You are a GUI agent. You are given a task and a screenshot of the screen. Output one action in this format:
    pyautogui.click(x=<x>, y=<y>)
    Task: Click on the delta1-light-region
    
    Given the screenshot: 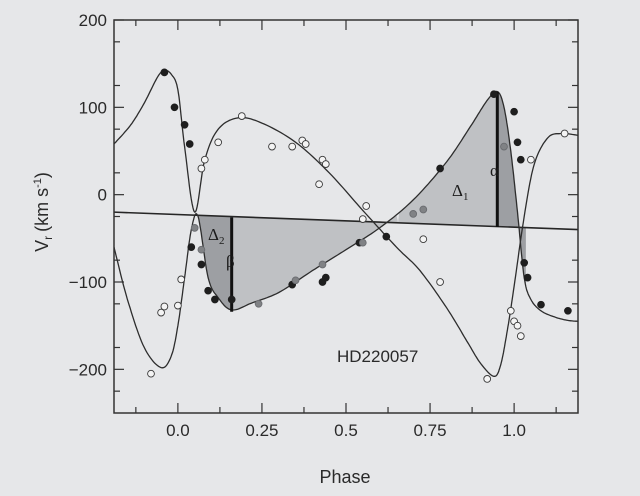 What is the action you would take?
    pyautogui.click(x=448, y=159)
    